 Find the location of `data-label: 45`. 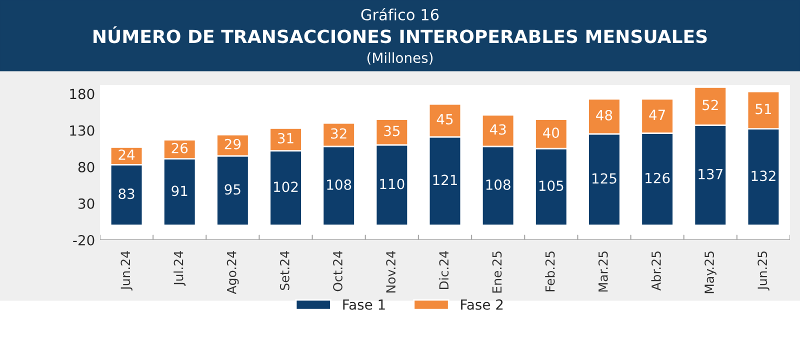

data-label: 45 is located at coordinates (444, 119).